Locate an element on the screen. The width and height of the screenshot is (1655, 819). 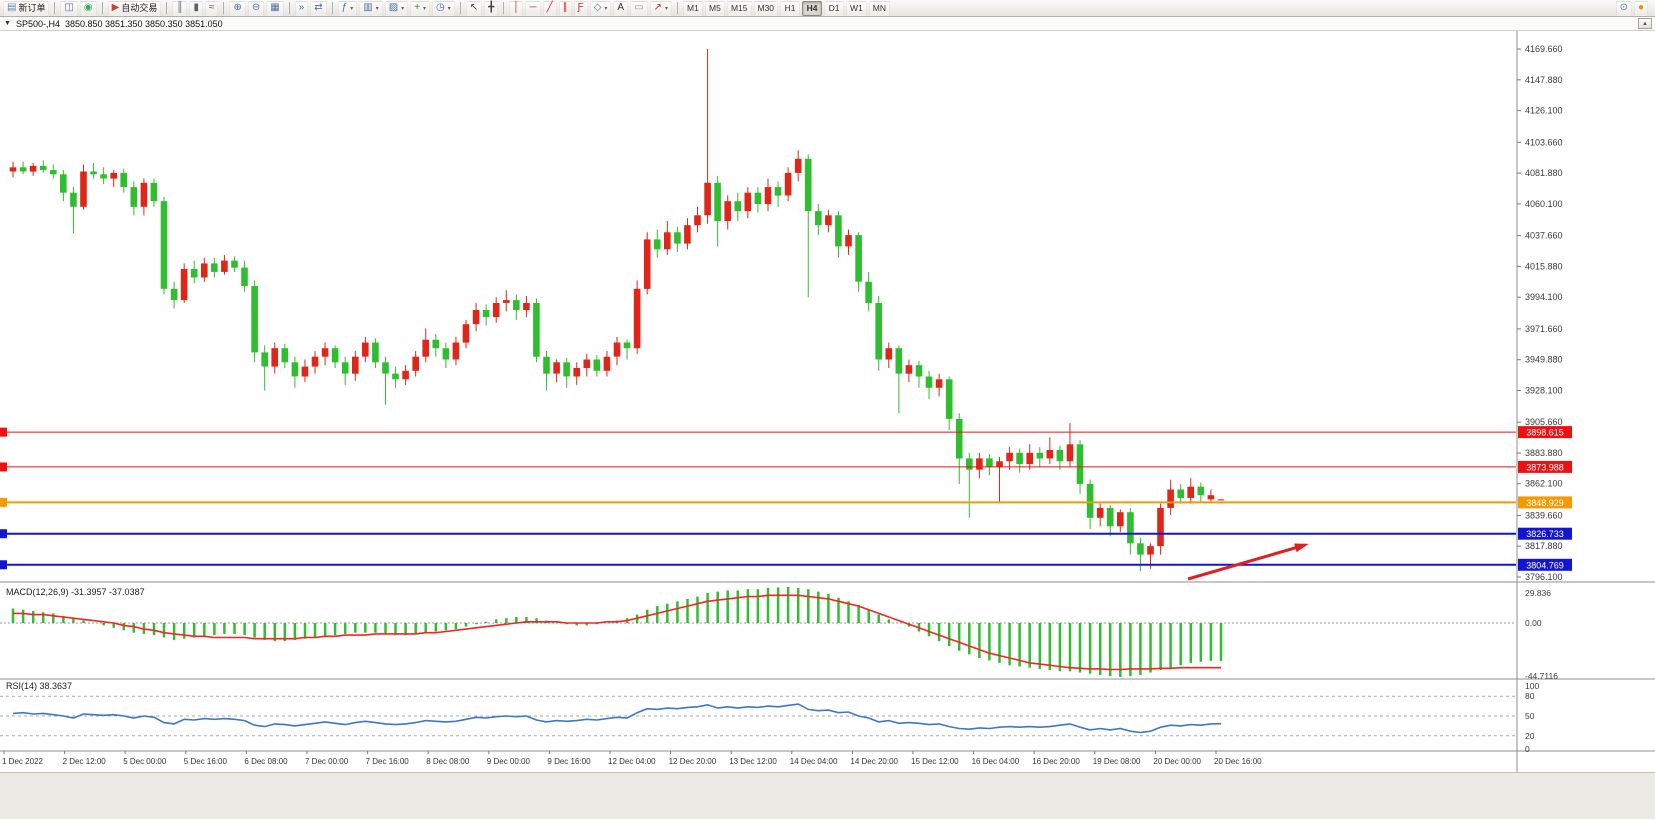
alert-icon: ● is located at coordinates (1640, 7).